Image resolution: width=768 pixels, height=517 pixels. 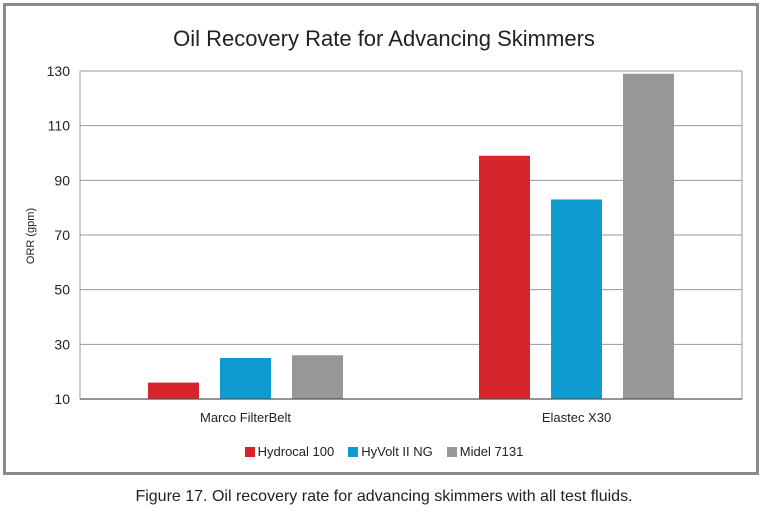 I want to click on y-tick-label: 70, so click(x=62, y=235).